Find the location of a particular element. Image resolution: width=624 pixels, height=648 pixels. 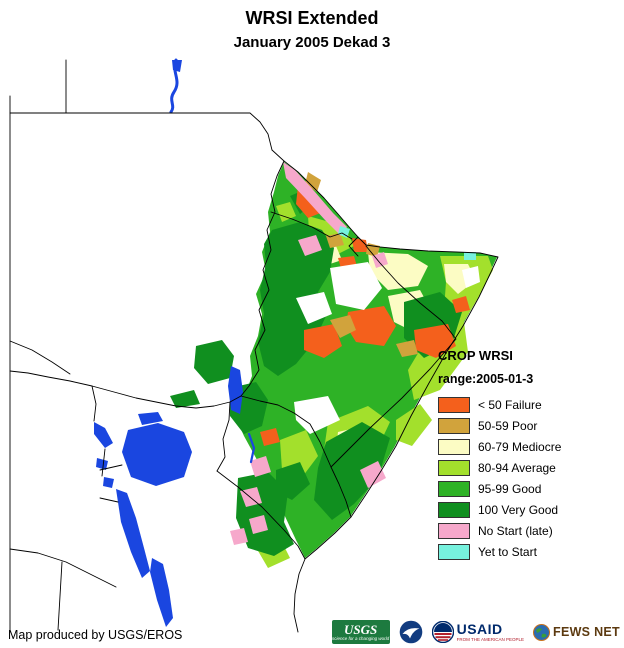

noaa-logo is located at coordinates (411, 632).